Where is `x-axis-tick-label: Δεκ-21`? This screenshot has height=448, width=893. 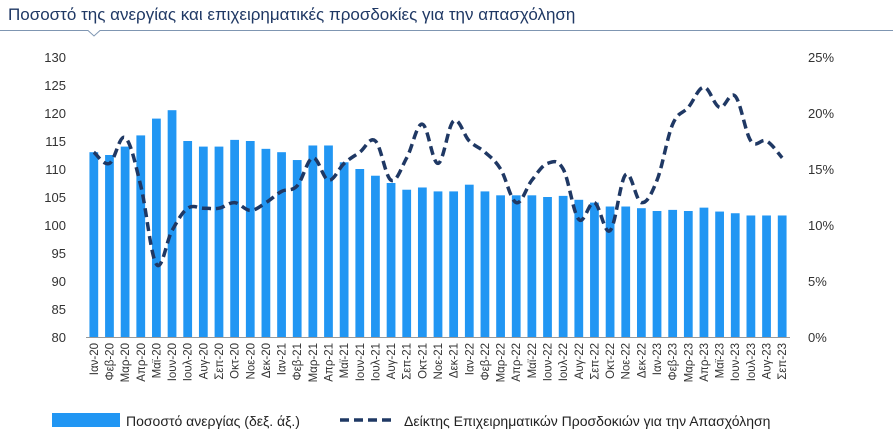 x-axis-tick-label: Δεκ-21 is located at coordinates (455, 360).